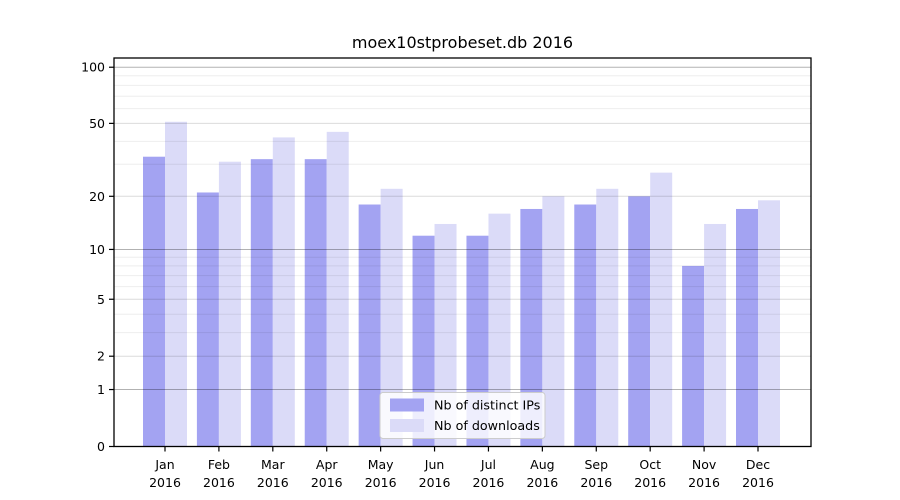 The image size is (900, 500). Describe the element at coordinates (542, 482) in the screenshot. I see `x-tick-label-year-aug: 2016` at that location.